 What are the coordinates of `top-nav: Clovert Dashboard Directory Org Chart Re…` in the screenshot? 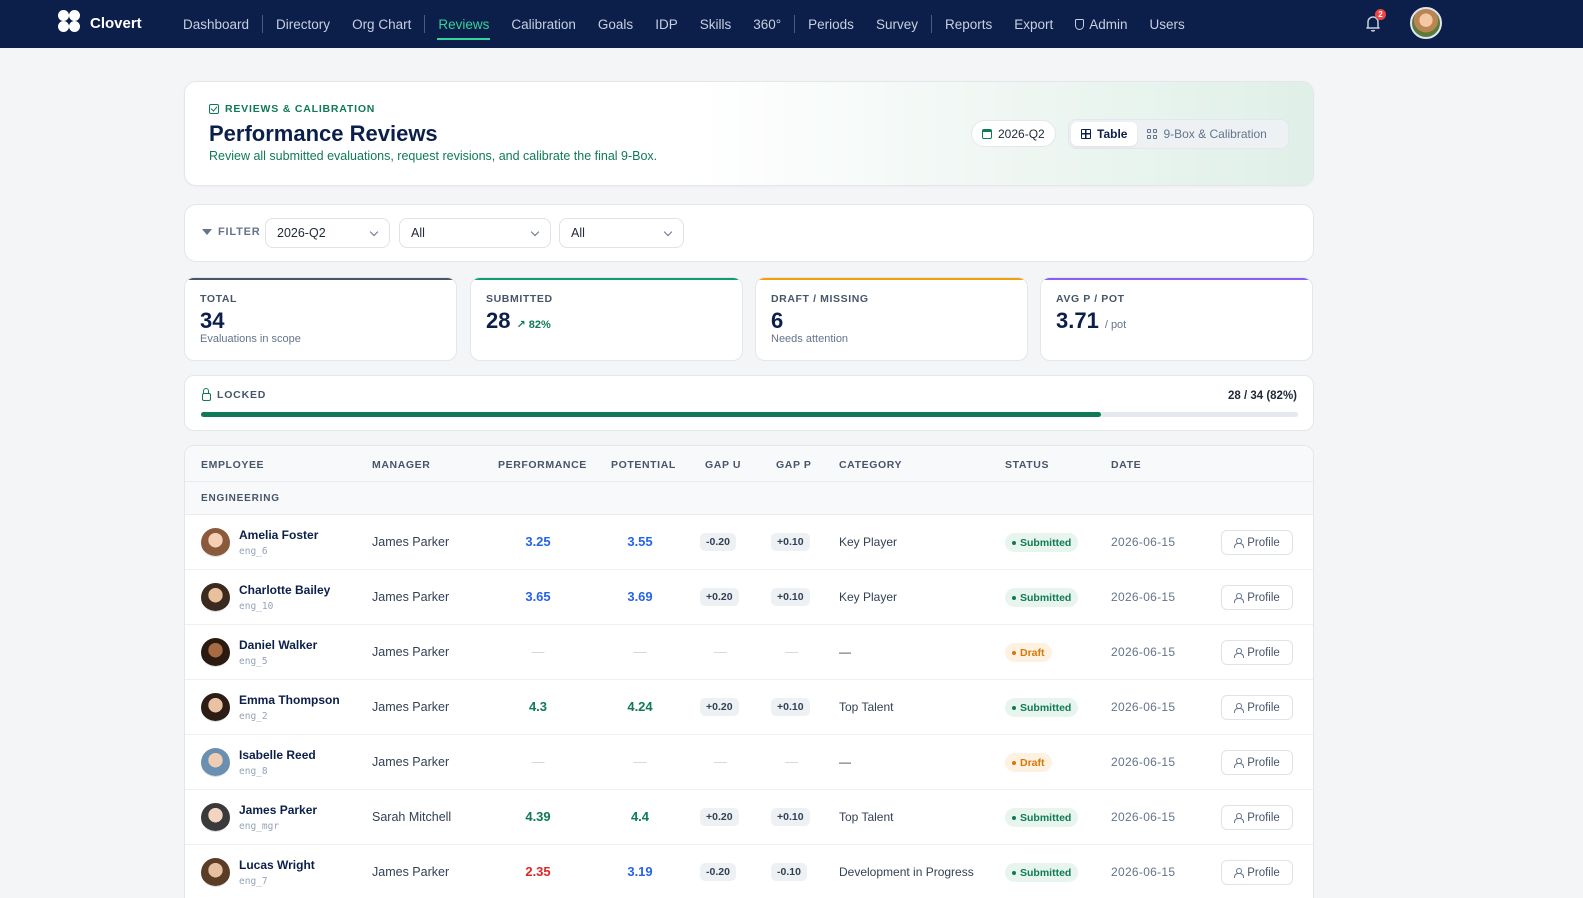 It's located at (791, 24).